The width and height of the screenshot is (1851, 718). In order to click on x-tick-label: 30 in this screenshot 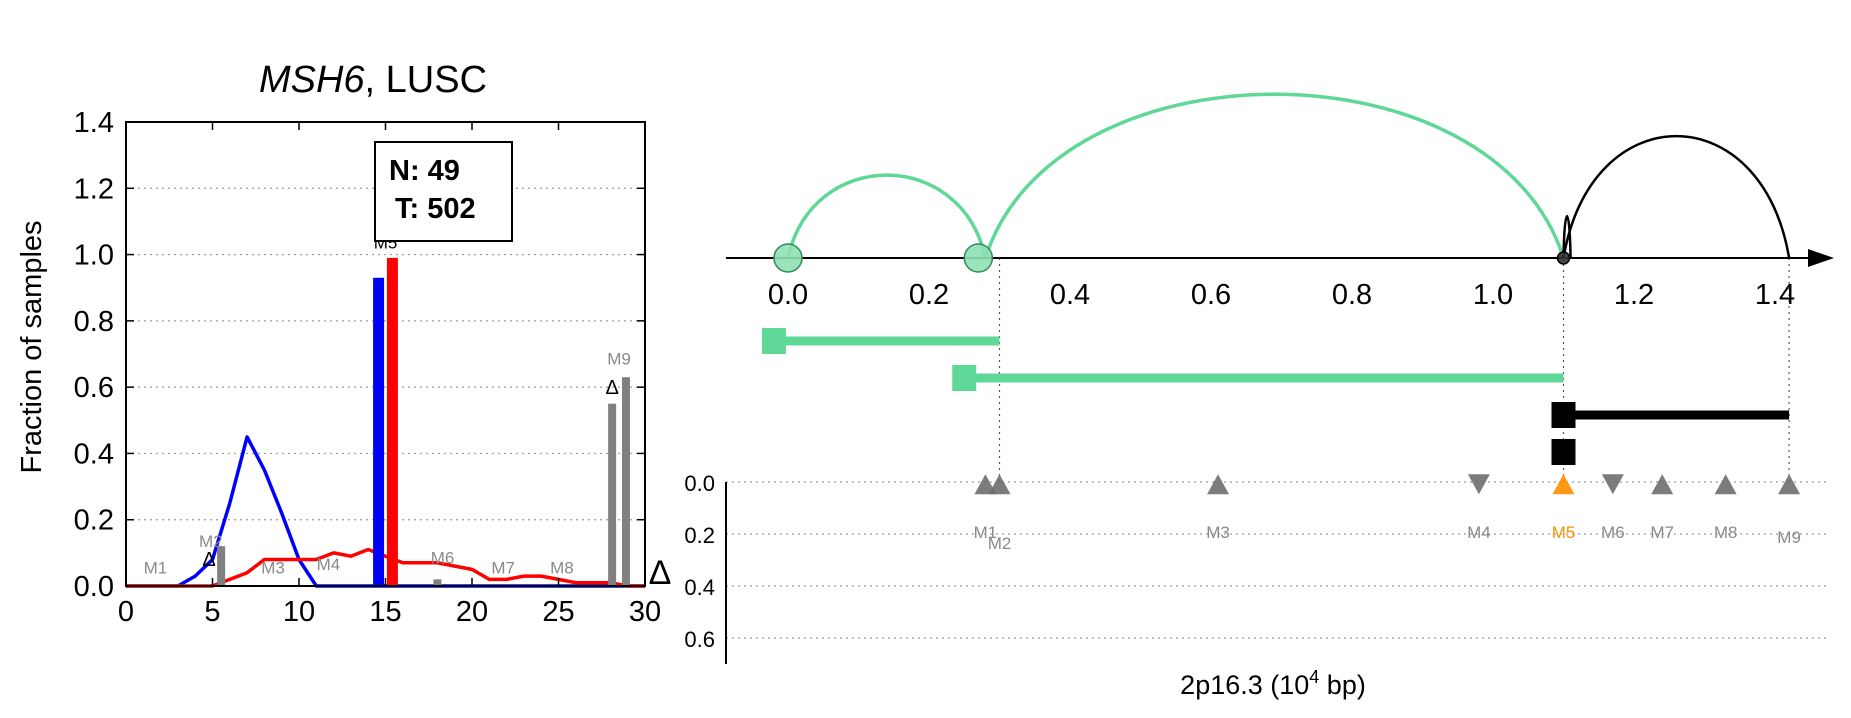, I will do `click(645, 612)`.